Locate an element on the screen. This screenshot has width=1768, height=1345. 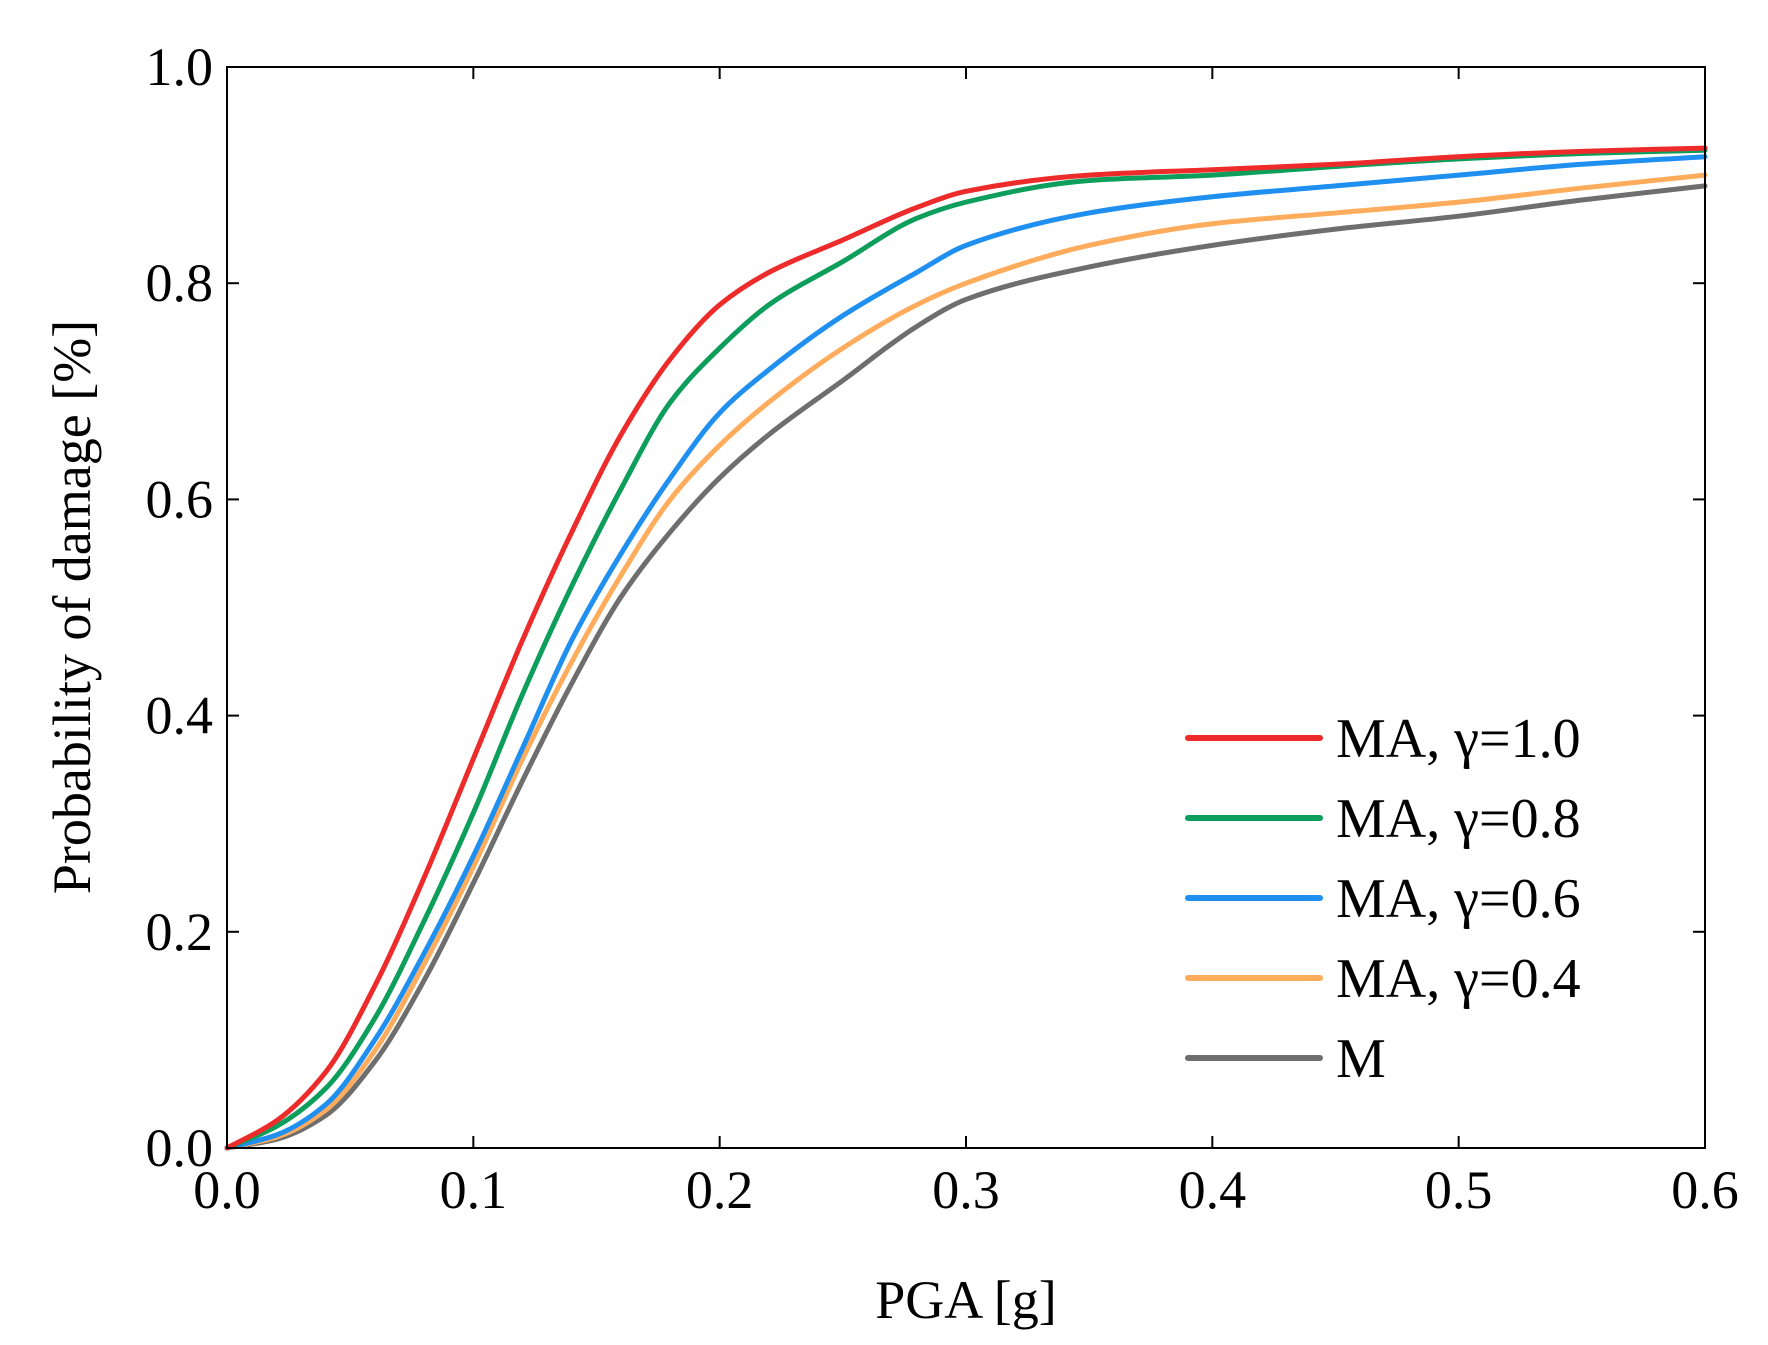
legend-item: MA, γ=0.4 is located at coordinates (1383, 979).